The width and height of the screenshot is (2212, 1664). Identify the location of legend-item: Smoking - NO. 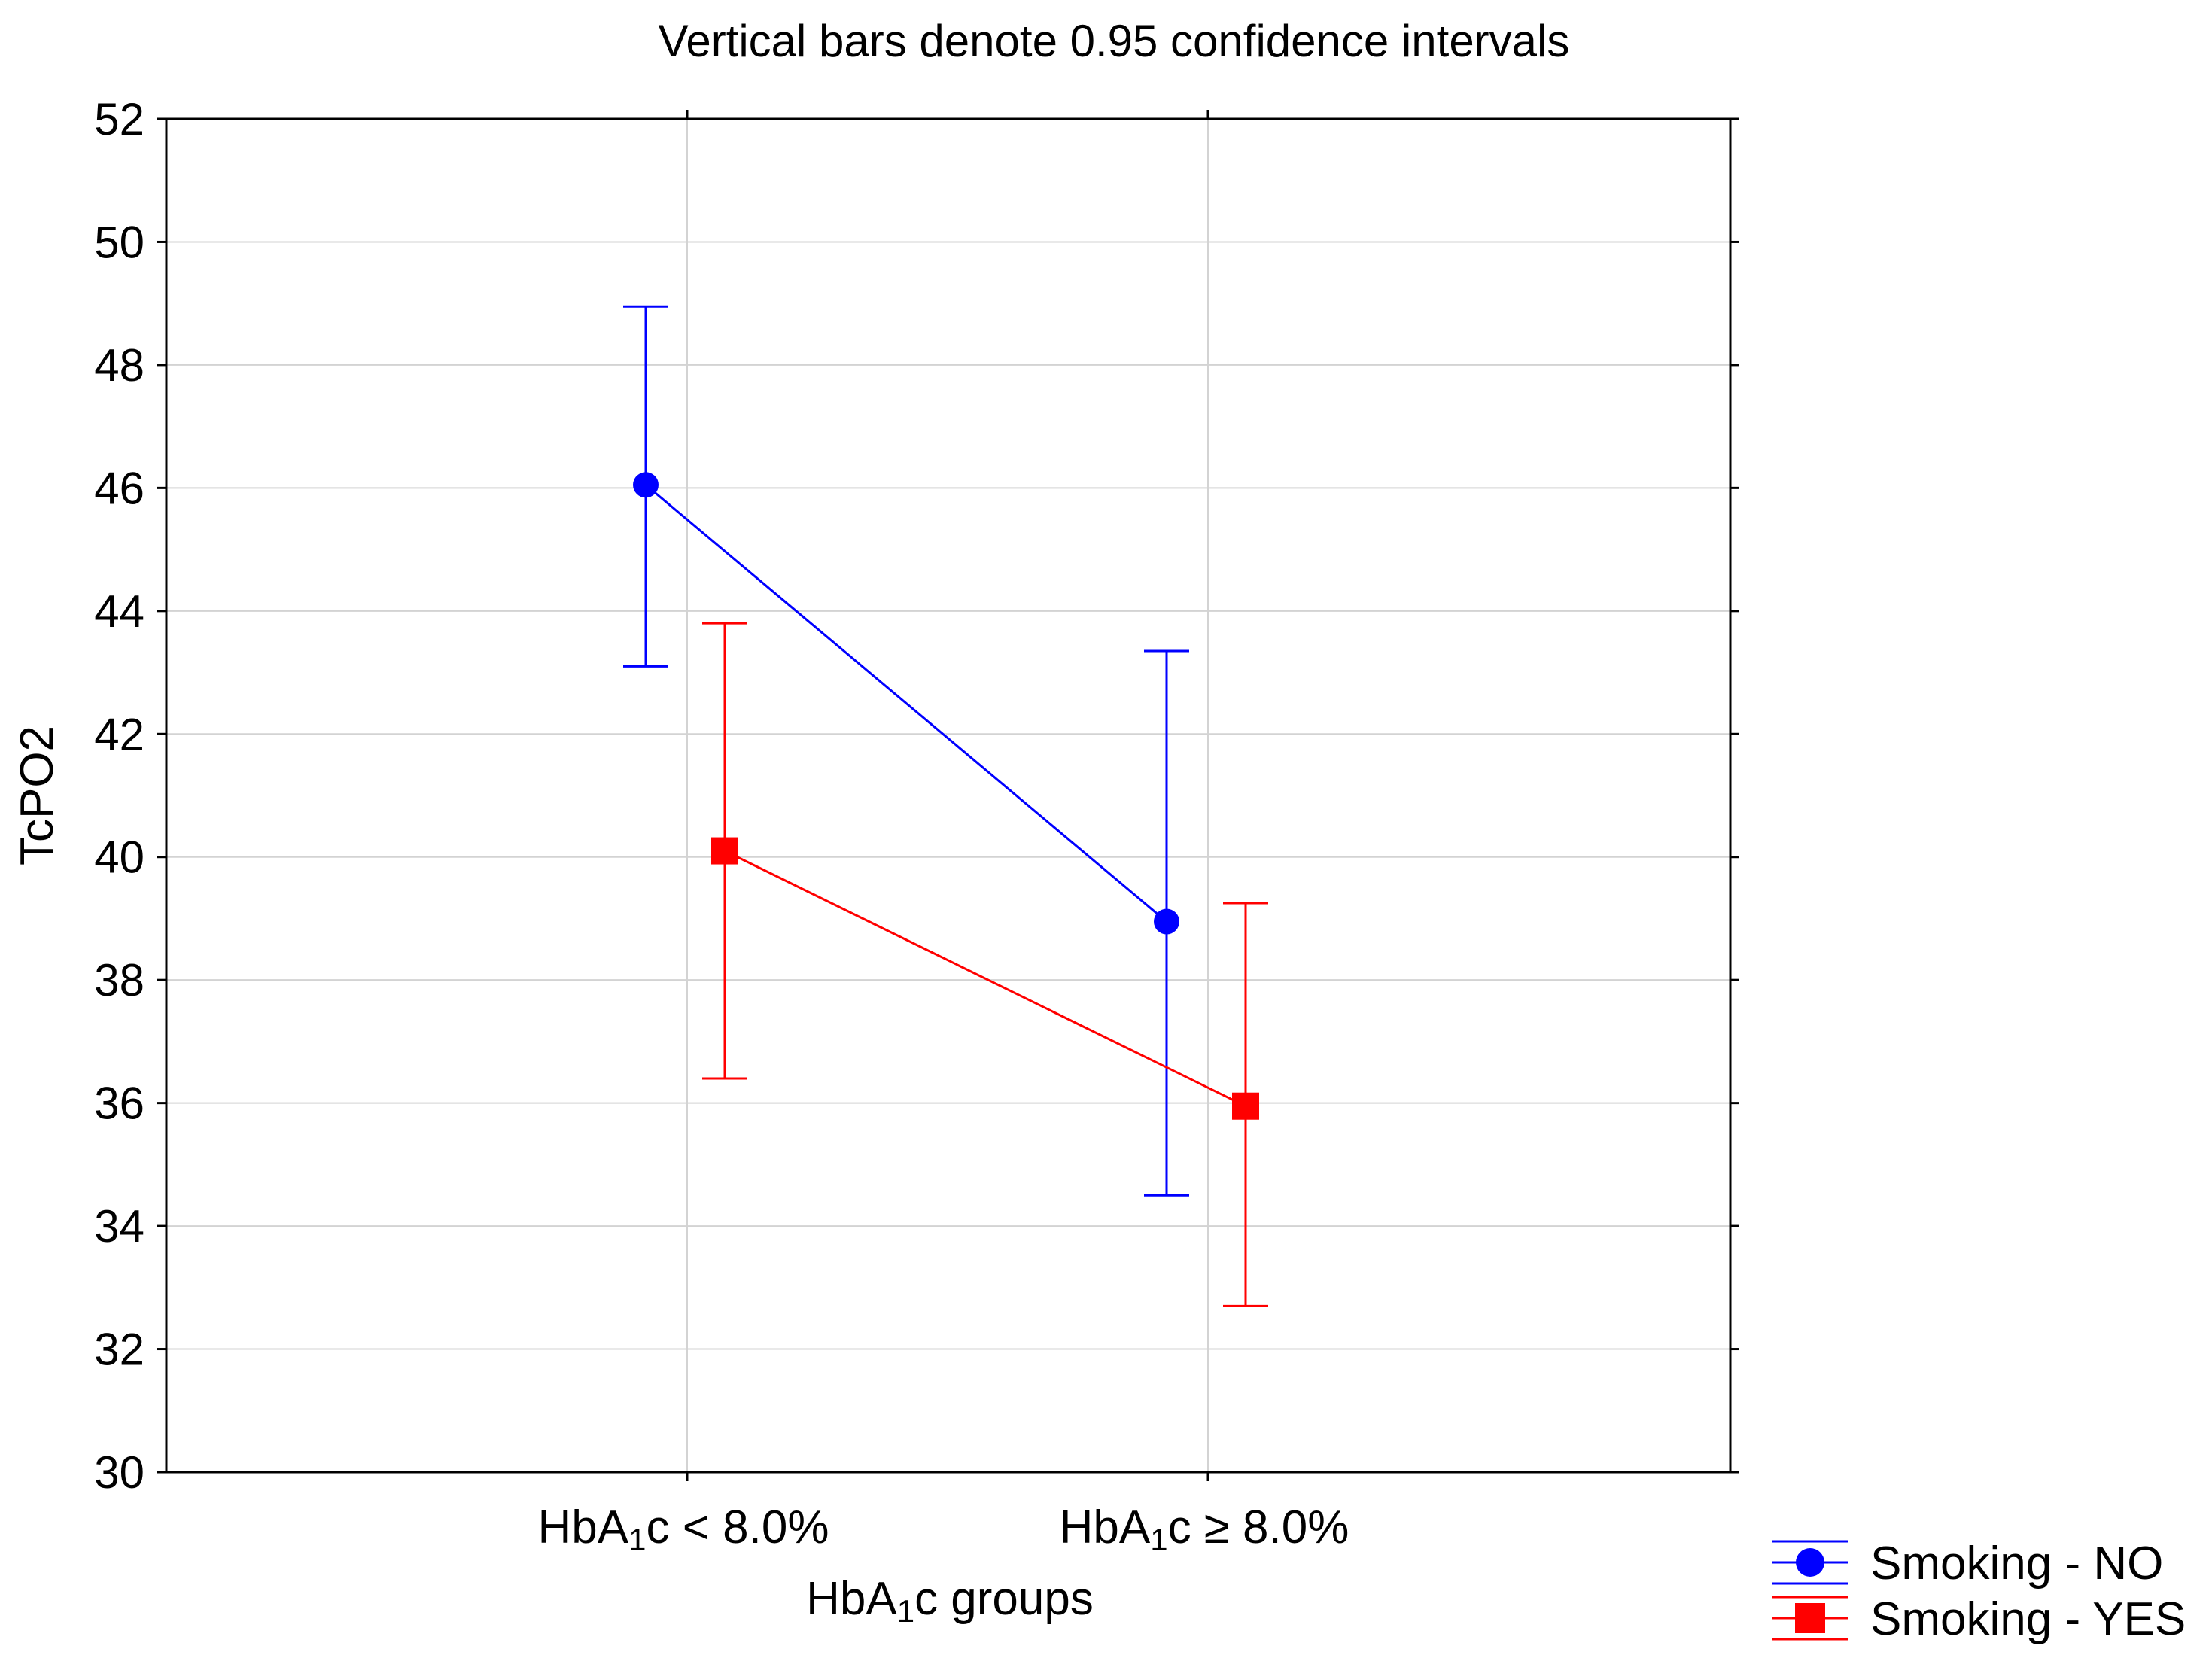
(1967, 1563).